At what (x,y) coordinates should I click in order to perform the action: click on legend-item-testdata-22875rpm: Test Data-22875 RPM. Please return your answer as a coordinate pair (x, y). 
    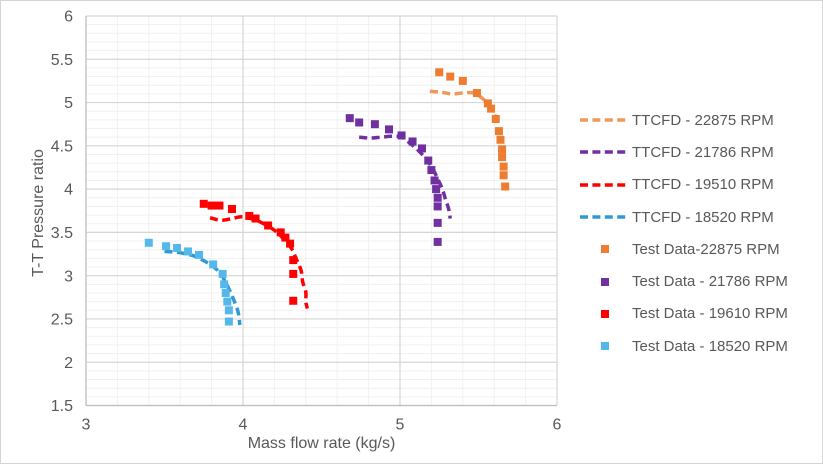
    Looking at the image, I should click on (683, 249).